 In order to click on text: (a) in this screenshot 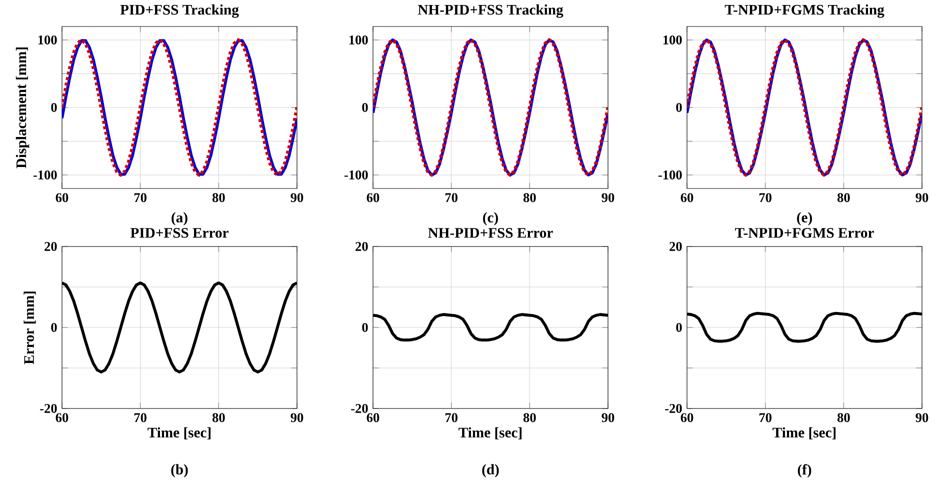, I will do `click(180, 219)`.